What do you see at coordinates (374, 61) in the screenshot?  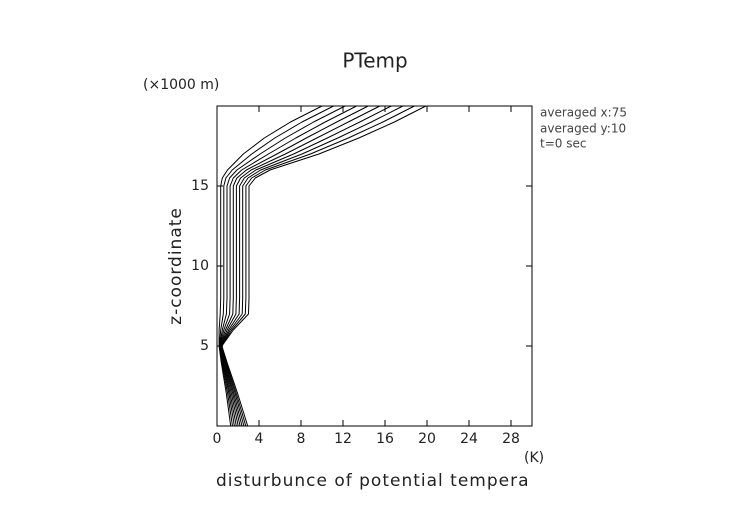 I see `chart-title: PTemp` at bounding box center [374, 61].